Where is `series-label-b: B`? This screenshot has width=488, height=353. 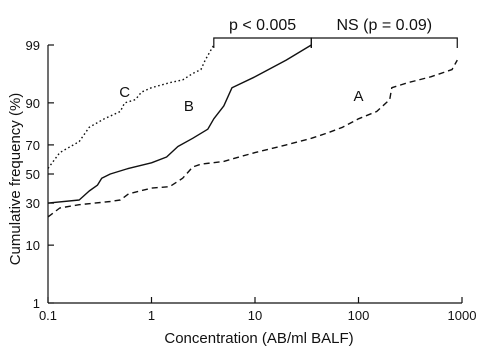 series-label-b: B is located at coordinates (189, 106).